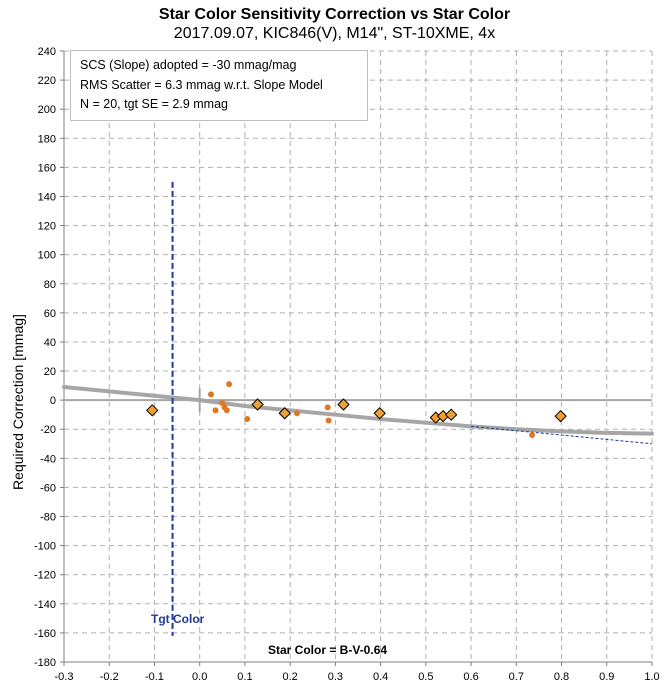 This screenshot has width=669, height=693. I want to click on y-tick-label: -40, so click(48, 459).